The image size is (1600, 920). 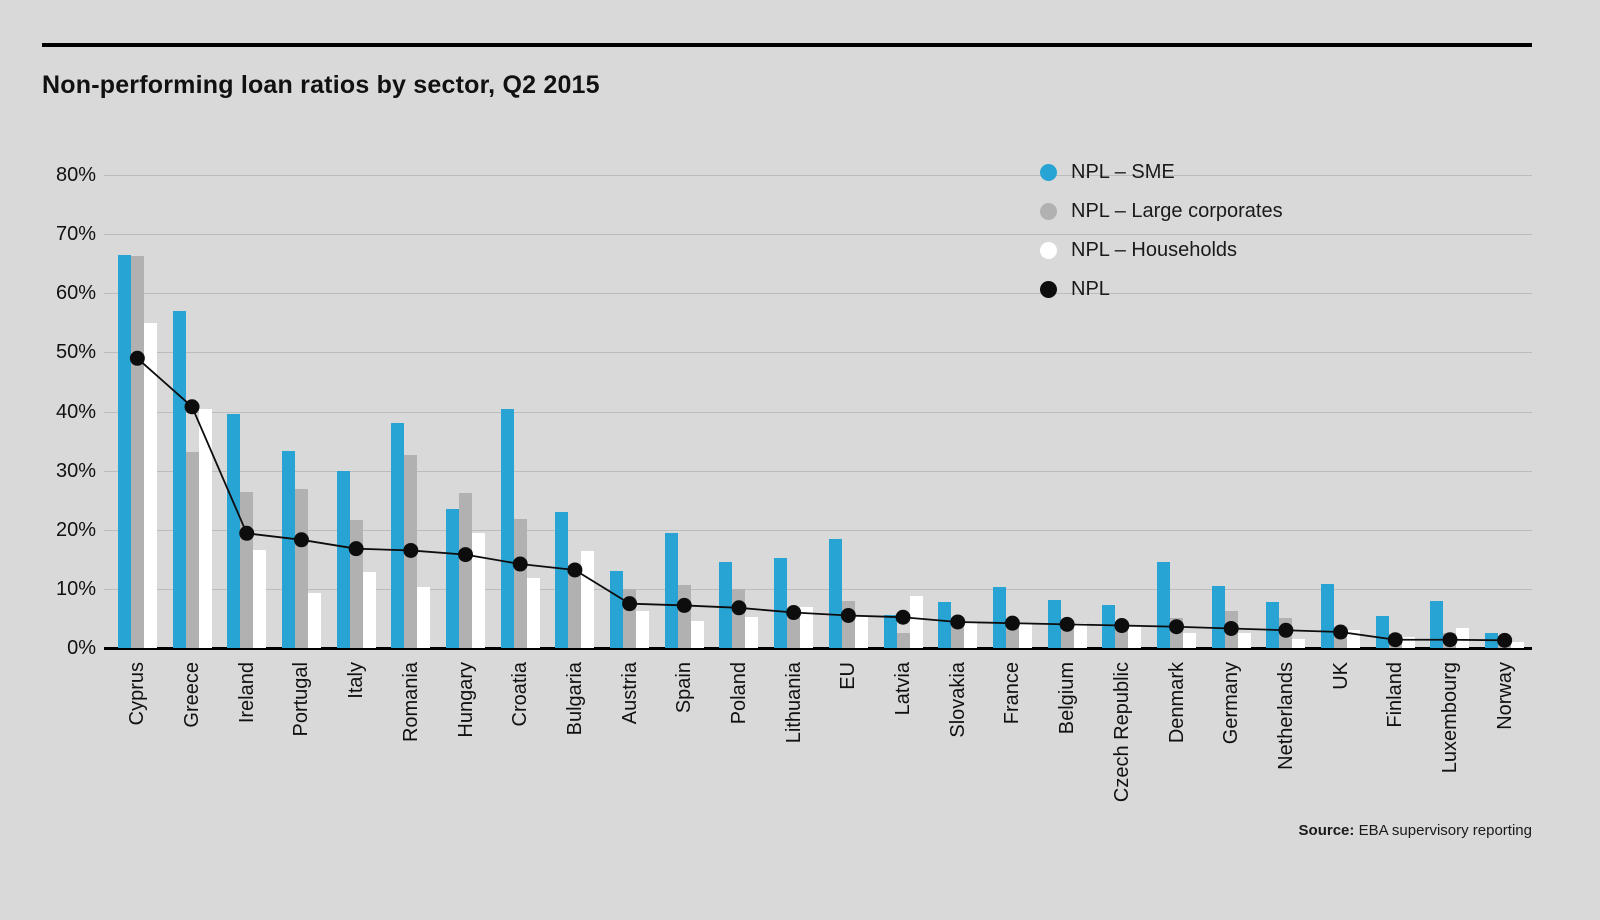 What do you see at coordinates (150, 485) in the screenshot?
I see `bar-households-cyprus` at bounding box center [150, 485].